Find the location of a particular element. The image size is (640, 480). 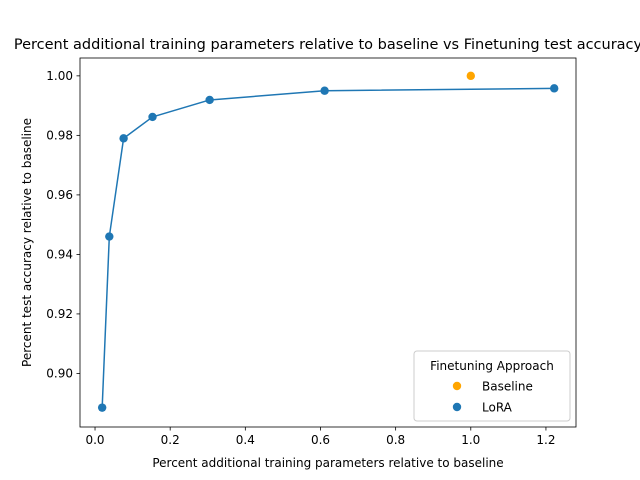

x-tick-label: 0.2 is located at coordinates (170, 440).